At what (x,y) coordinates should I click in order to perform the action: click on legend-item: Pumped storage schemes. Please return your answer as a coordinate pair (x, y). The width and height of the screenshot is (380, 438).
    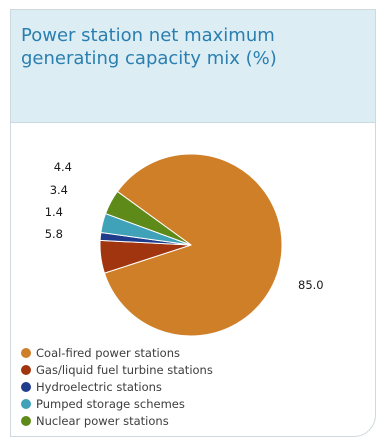
    Looking at the image, I should click on (117, 403).